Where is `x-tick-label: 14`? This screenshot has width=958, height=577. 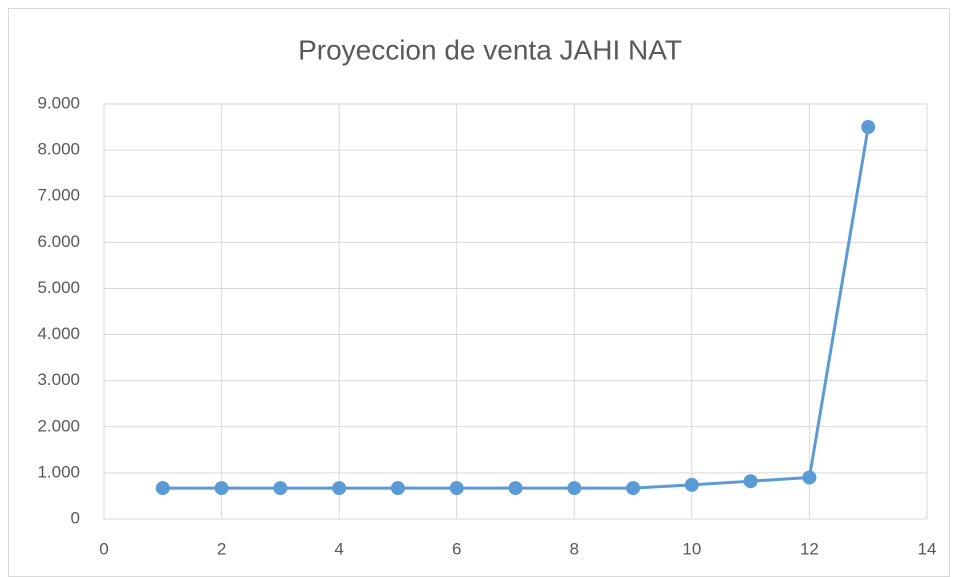 x-tick-label: 14 is located at coordinates (927, 548).